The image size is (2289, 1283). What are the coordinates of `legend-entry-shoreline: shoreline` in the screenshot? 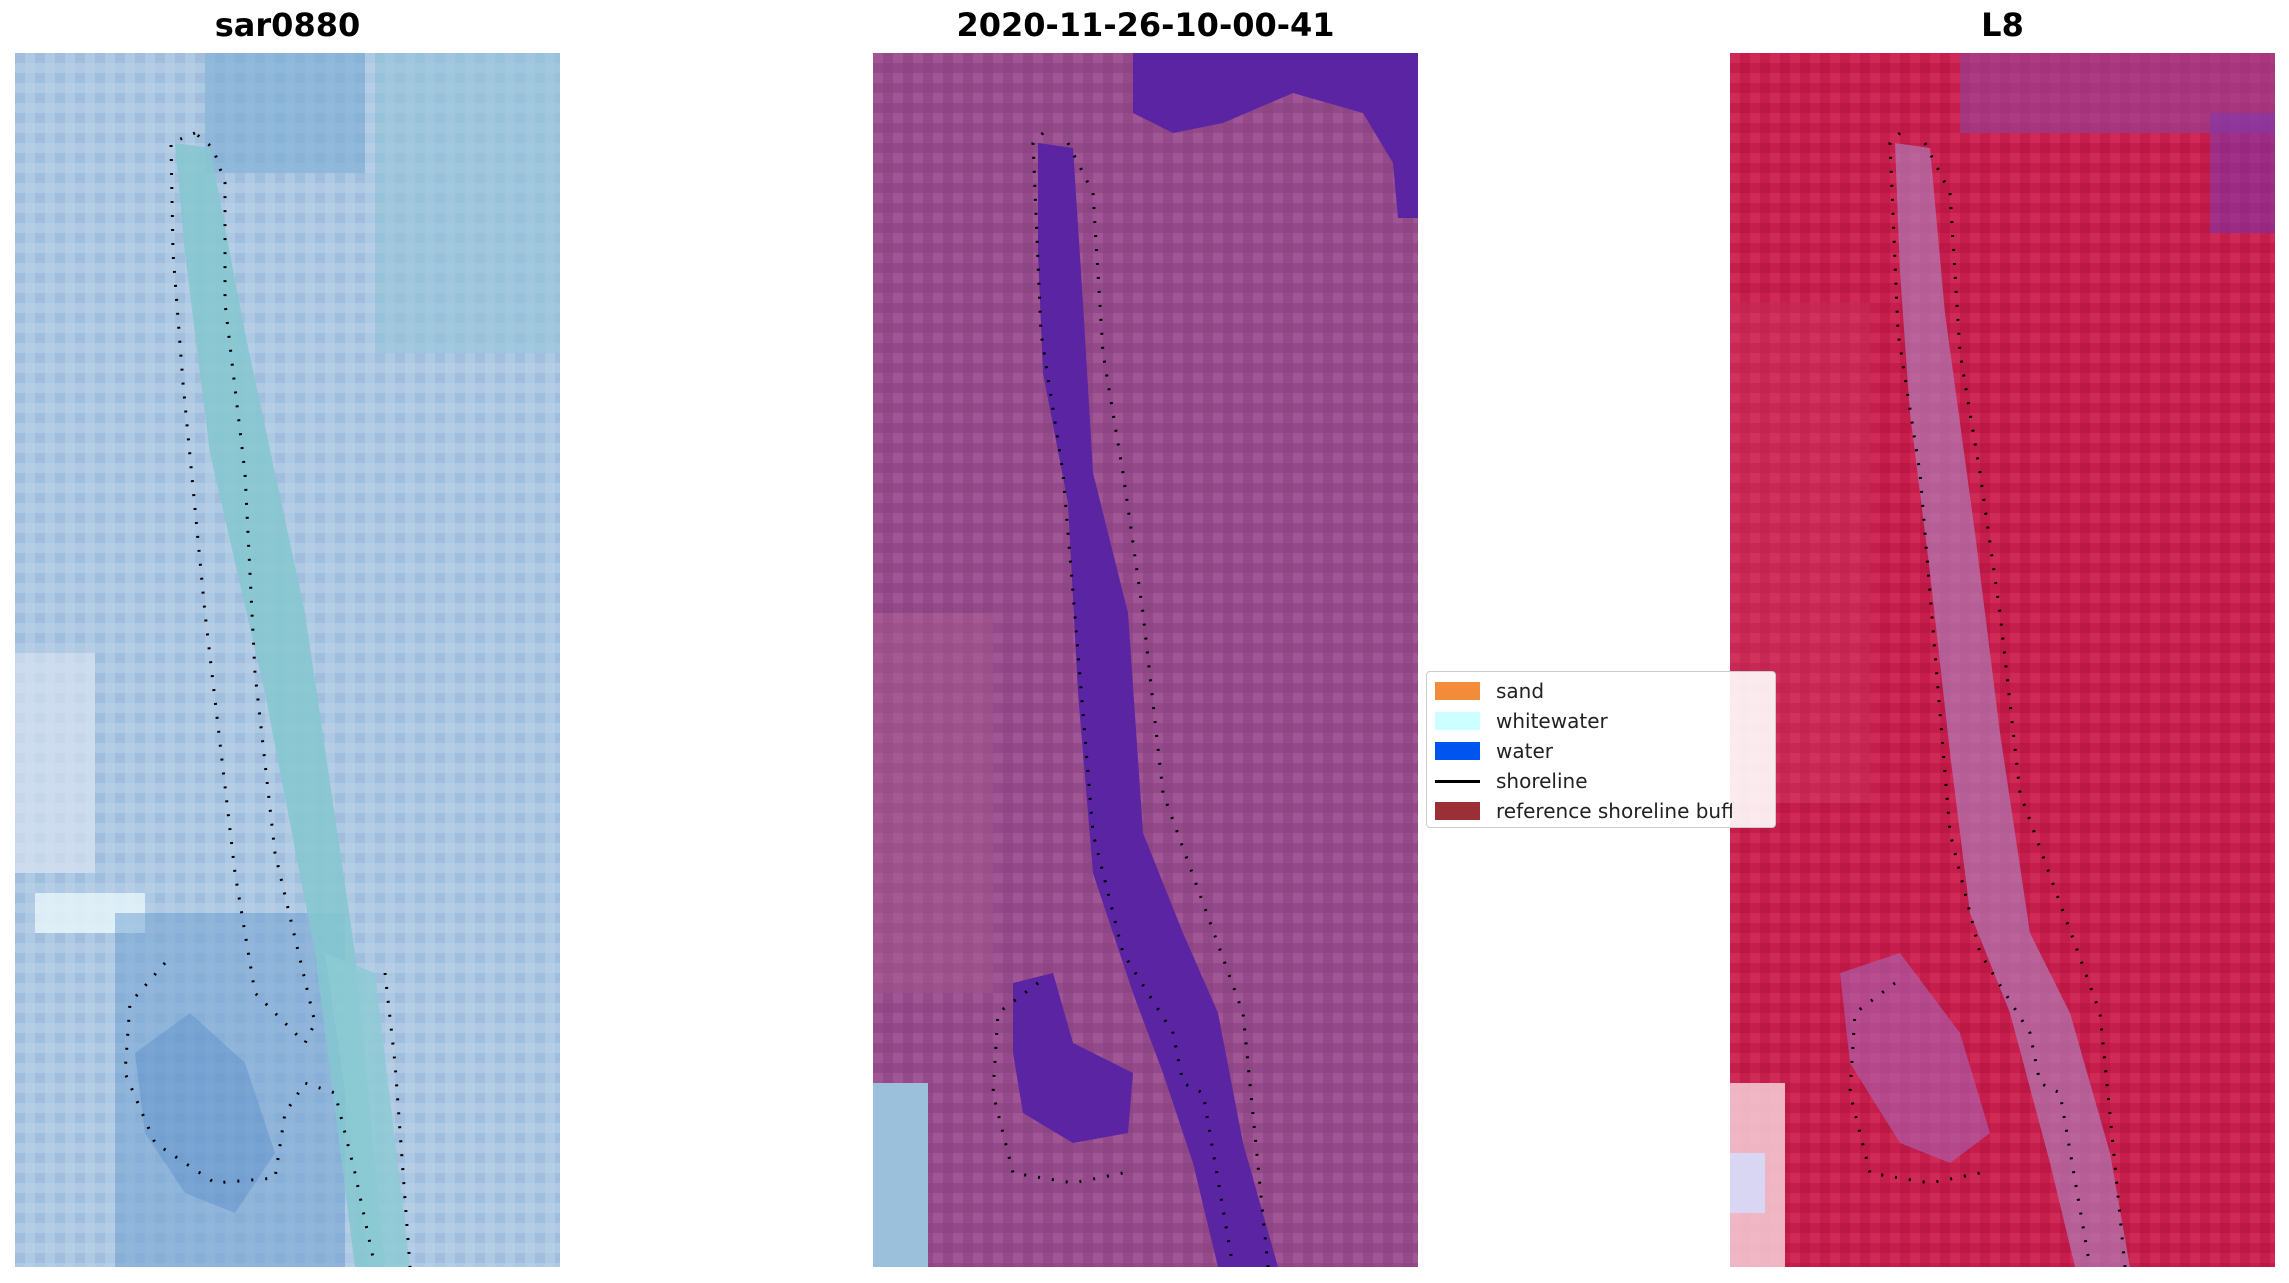 It's located at (1511, 781).